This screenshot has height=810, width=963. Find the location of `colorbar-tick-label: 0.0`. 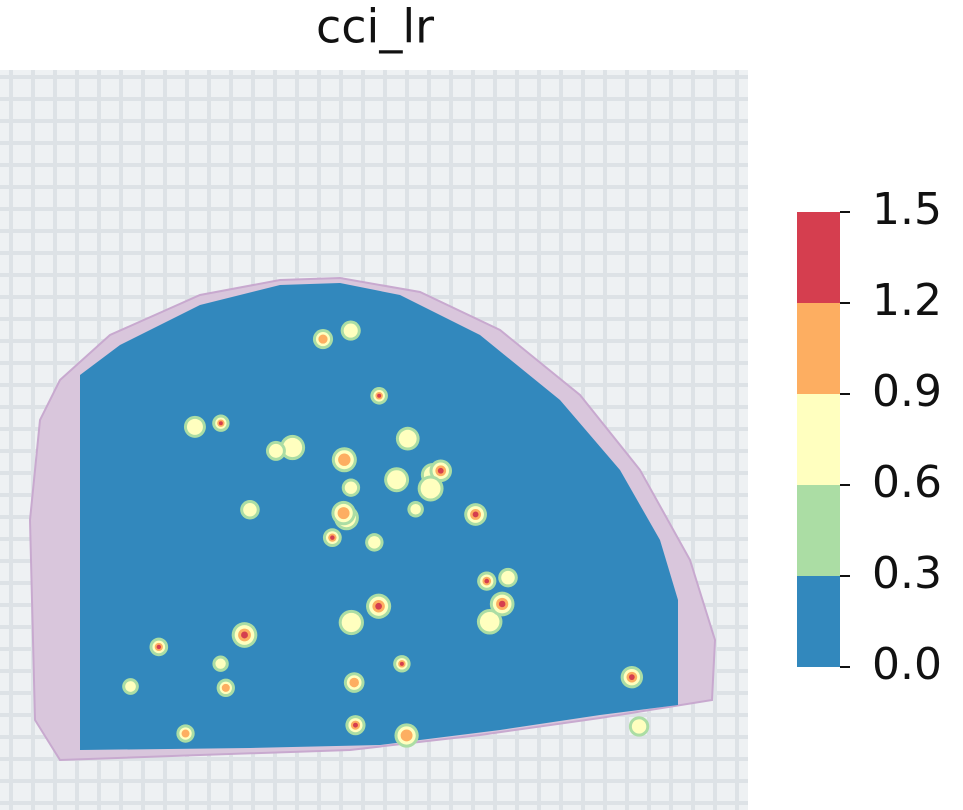

colorbar-tick-label: 0.0 is located at coordinates (907, 664).